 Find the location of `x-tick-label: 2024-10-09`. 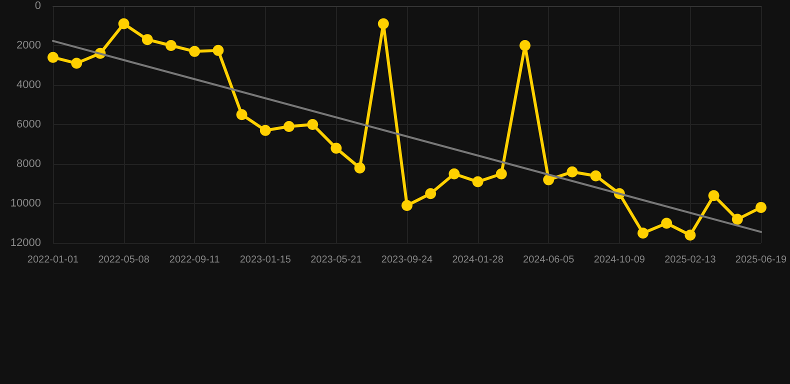

x-tick-label: 2024-10-09 is located at coordinates (620, 260).